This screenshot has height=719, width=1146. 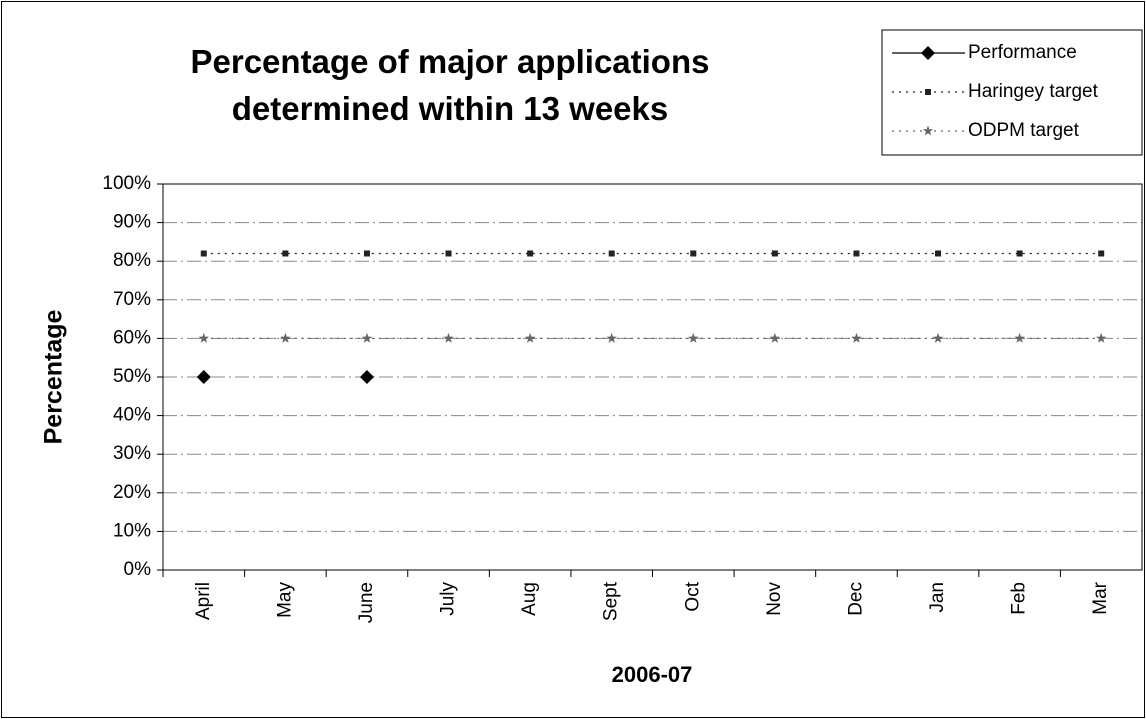 What do you see at coordinates (855, 599) in the screenshot?
I see `x-tick-label: Dec` at bounding box center [855, 599].